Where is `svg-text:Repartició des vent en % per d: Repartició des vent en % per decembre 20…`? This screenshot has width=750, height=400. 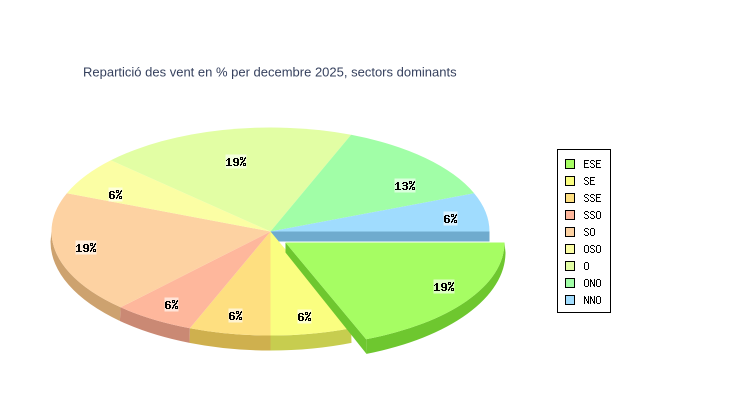
svg-text:Repartició des vent en % per d: Repartició des vent en % per decembre 20… is located at coordinates (270, 72).